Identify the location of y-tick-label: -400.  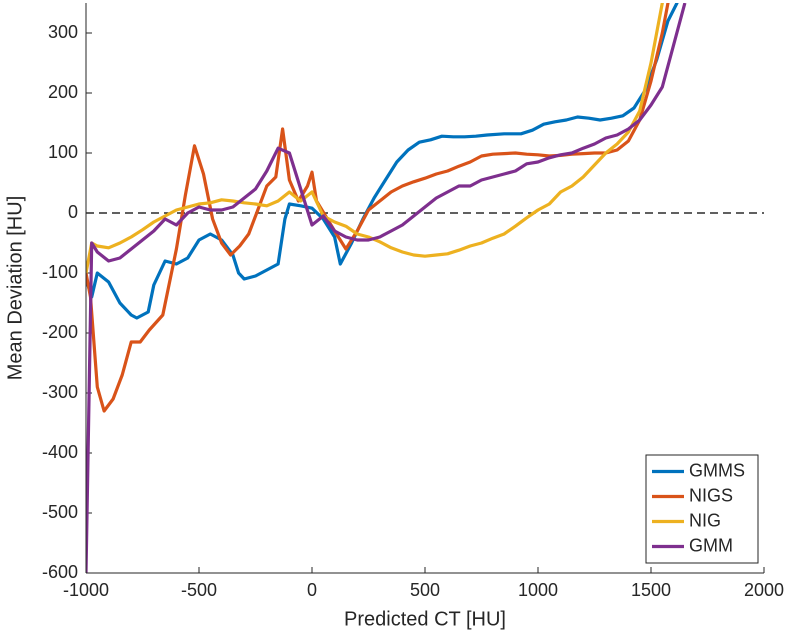
(60, 452).